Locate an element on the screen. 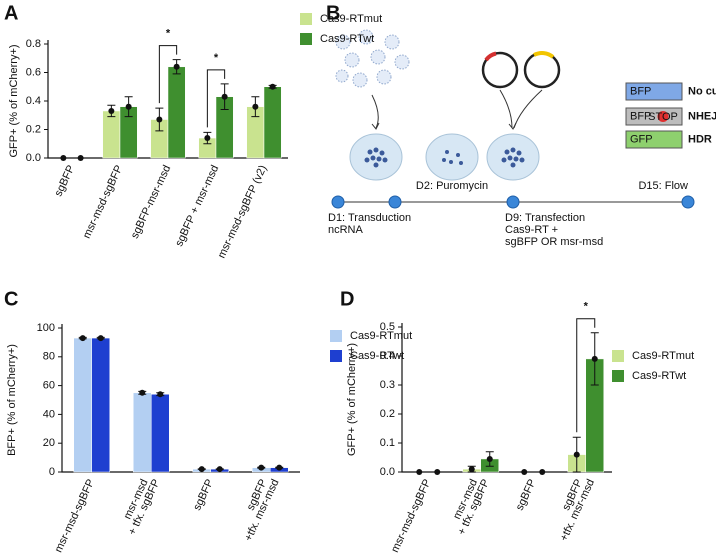  panel-label: B is located at coordinates (333, 13).